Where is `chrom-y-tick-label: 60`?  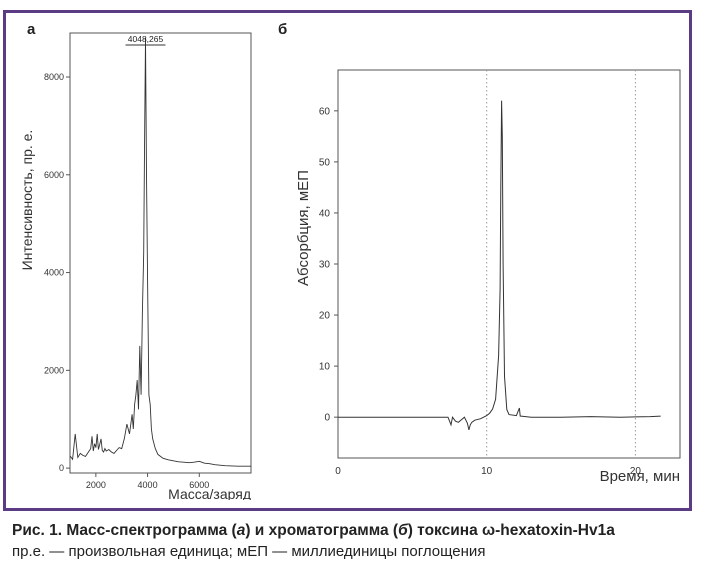 chrom-y-tick-label: 60 is located at coordinates (325, 111).